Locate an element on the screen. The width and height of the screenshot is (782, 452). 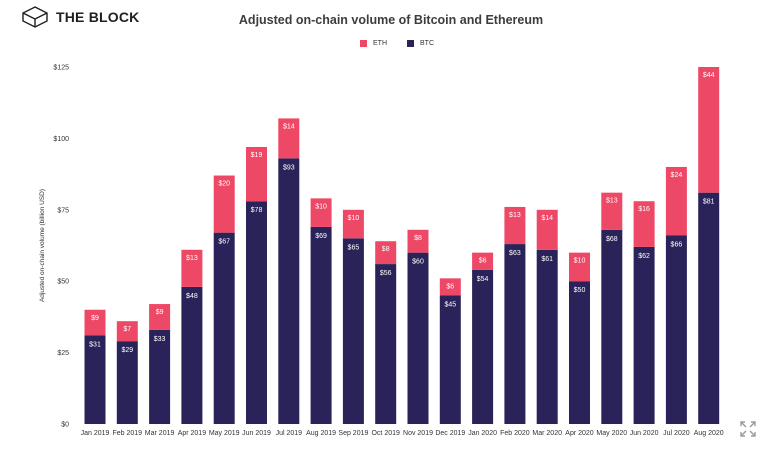
data-label-btc: $69 is located at coordinates (321, 236).